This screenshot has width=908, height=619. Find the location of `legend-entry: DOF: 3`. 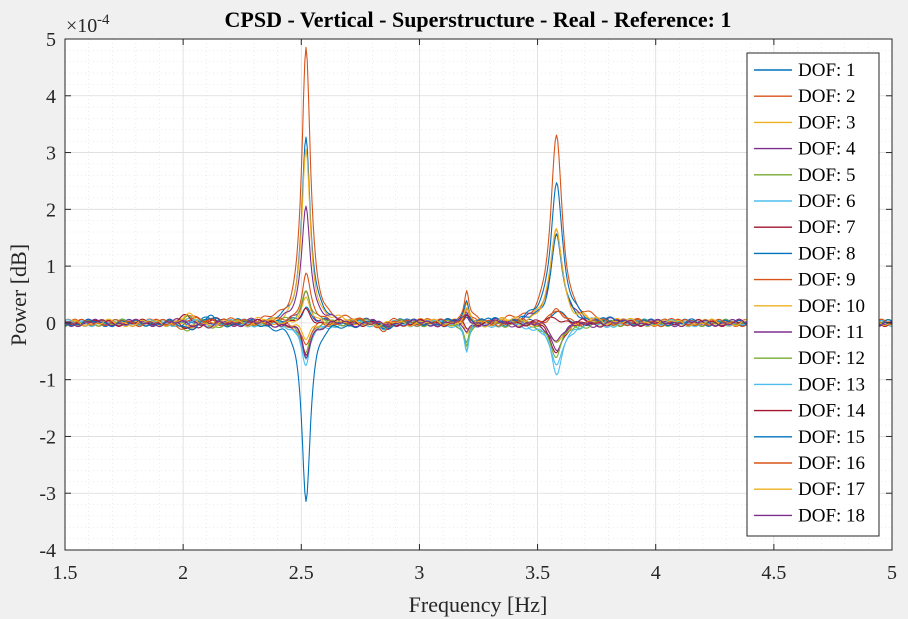

legend-entry: DOF: 3 is located at coordinates (827, 122).